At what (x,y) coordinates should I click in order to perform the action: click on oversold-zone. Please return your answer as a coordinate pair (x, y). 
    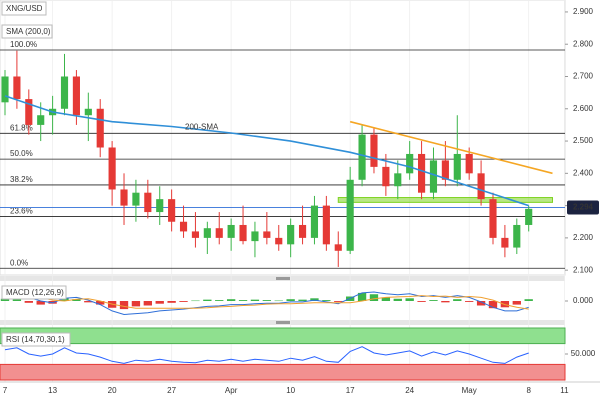
    Looking at the image, I should click on (283, 372).